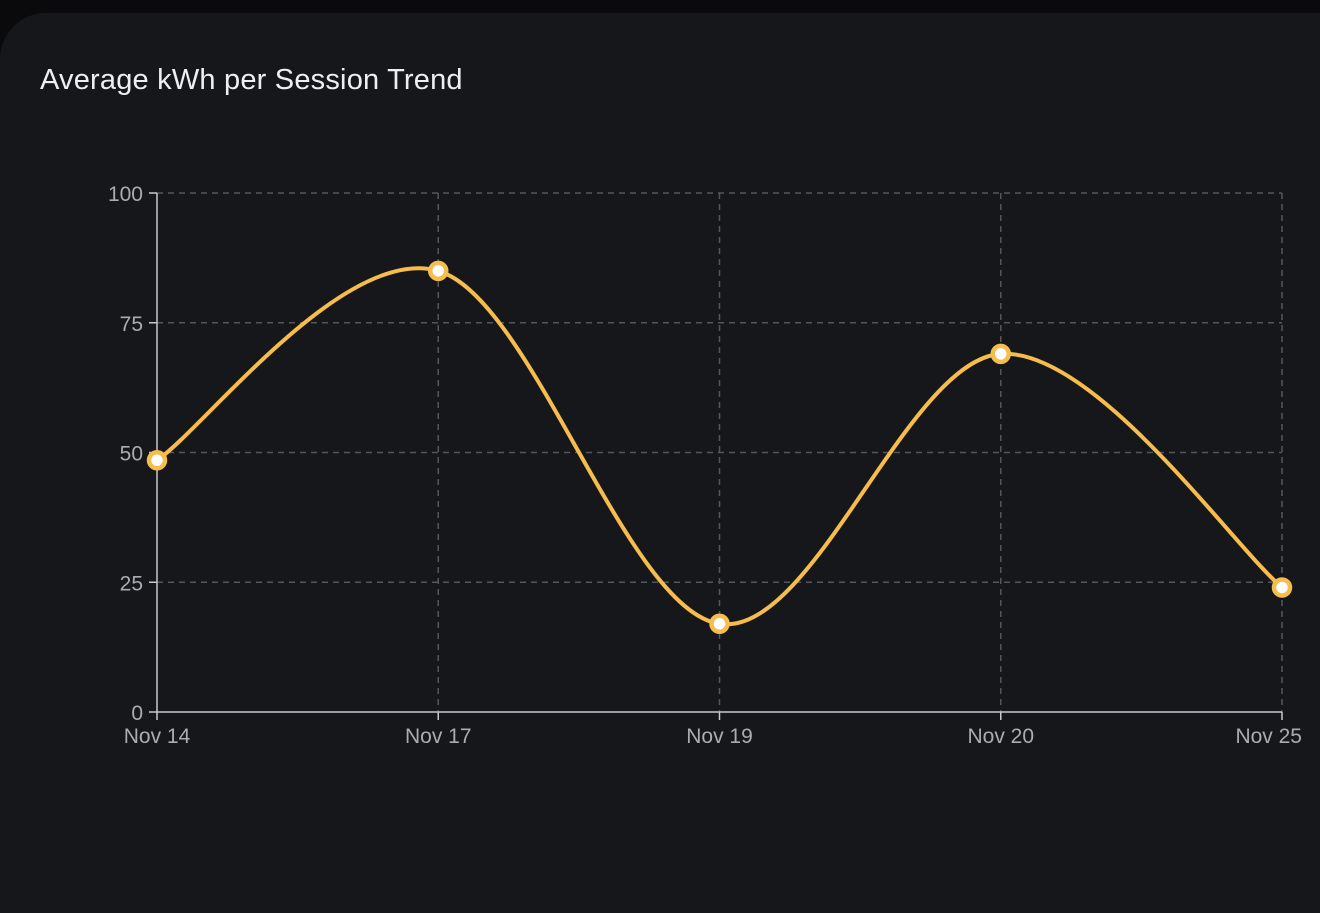 Image resolution: width=1320 pixels, height=913 pixels. Describe the element at coordinates (1000, 736) in the screenshot. I see `x-tick-label: Nov 20` at that location.